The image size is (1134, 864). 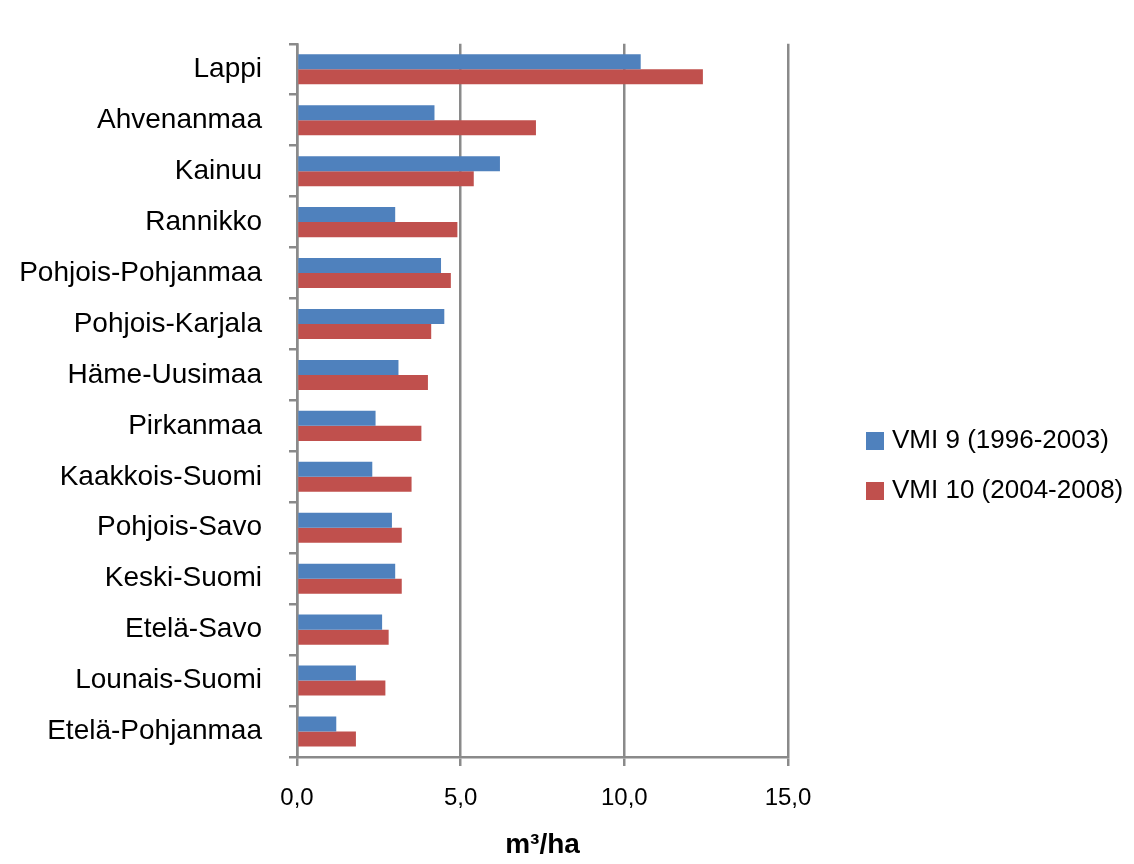 I want to click on y-tick-label: Keski-Suomi, so click(x=183, y=577).